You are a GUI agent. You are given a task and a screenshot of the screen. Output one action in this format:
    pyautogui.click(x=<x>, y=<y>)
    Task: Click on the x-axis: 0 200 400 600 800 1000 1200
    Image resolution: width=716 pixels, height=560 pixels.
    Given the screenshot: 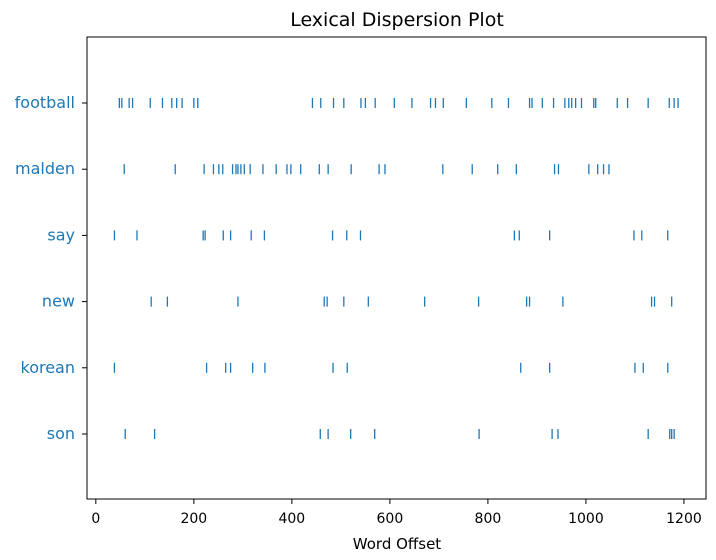 What is the action you would take?
    pyautogui.click(x=396, y=513)
    